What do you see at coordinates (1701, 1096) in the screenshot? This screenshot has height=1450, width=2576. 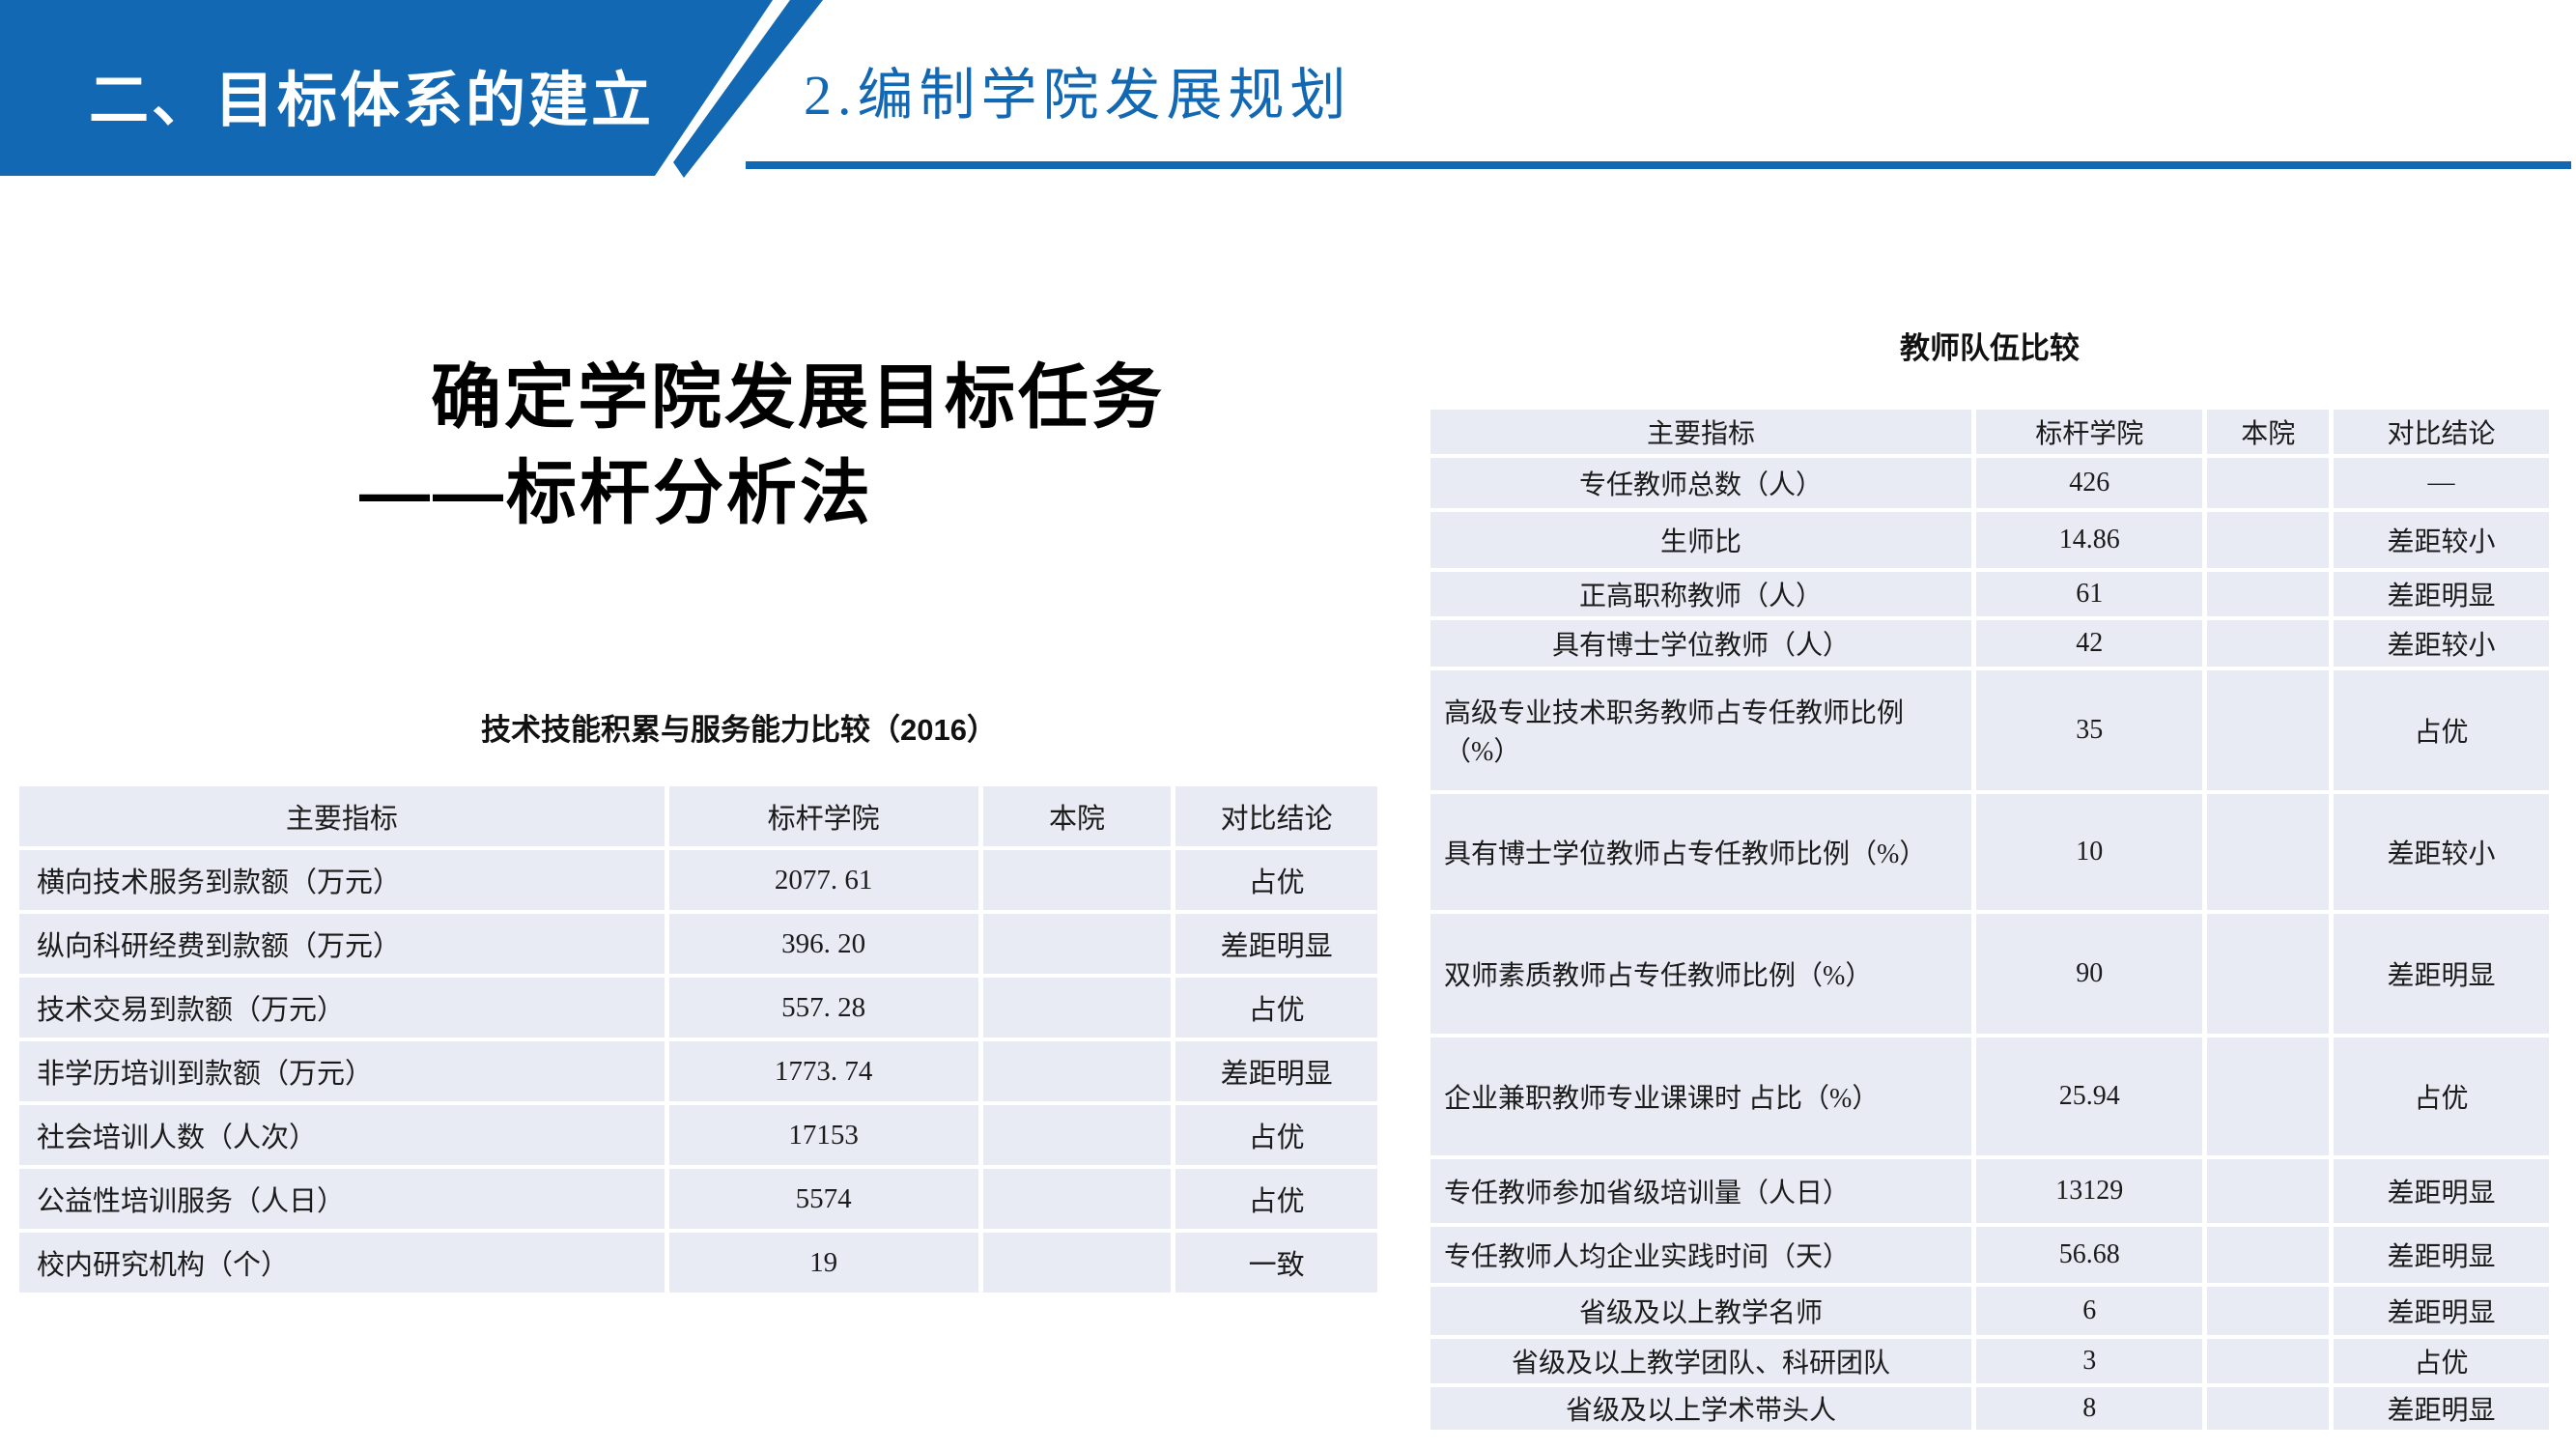 I see `indicator-cell: 企业兼职教师专业课课时 占比（%）` at bounding box center [1701, 1096].